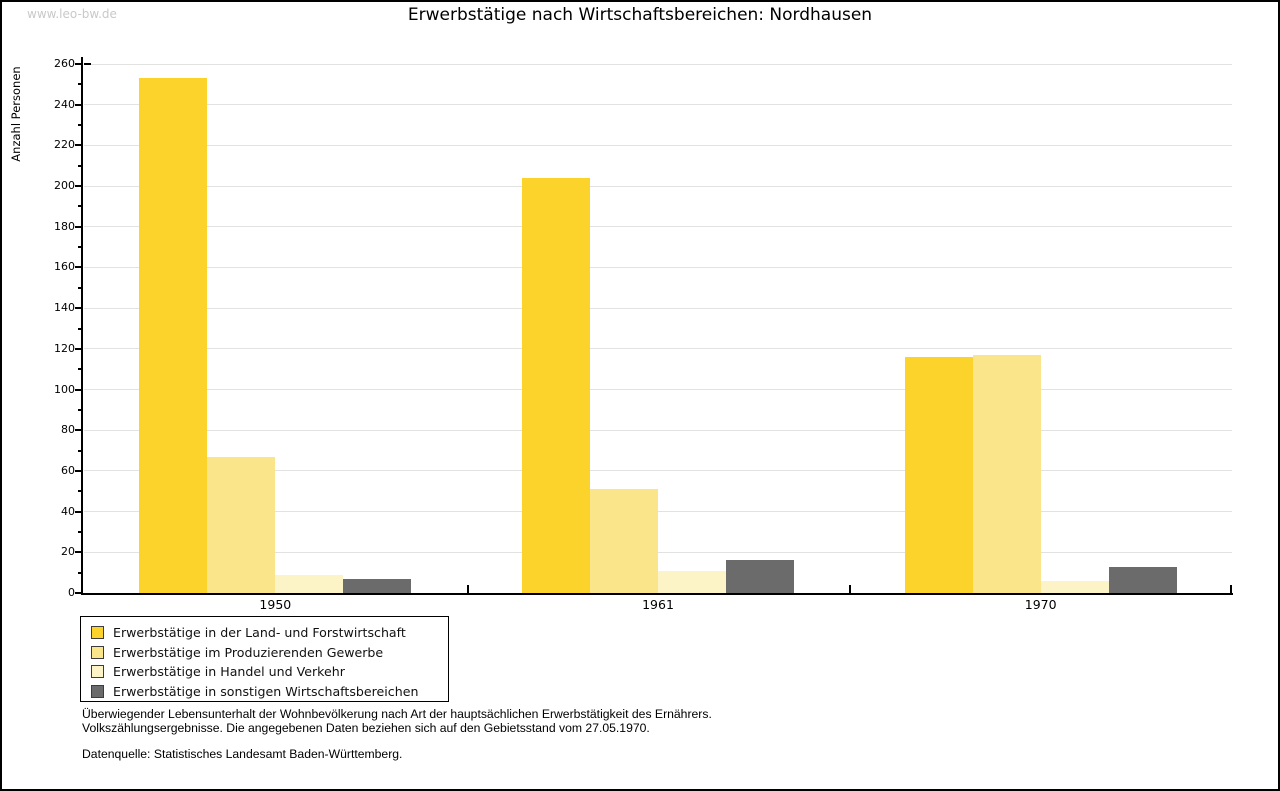  I want to click on y-tick-label: 0, so click(71, 592).